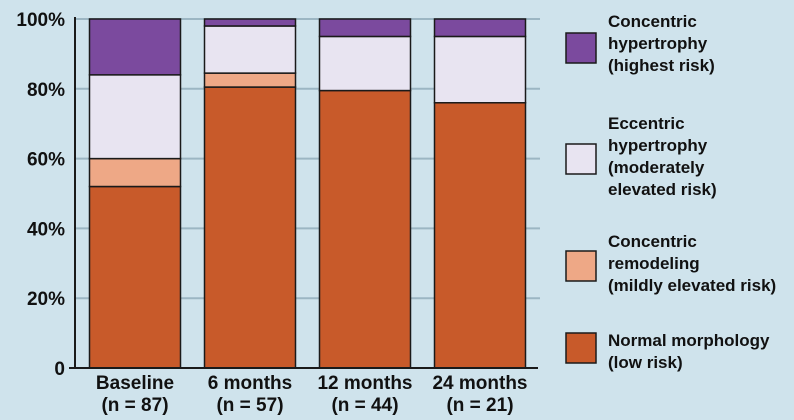 The height and width of the screenshot is (420, 794). Describe the element at coordinates (646, 123) in the screenshot. I see `legend-label: Eccentric` at that location.